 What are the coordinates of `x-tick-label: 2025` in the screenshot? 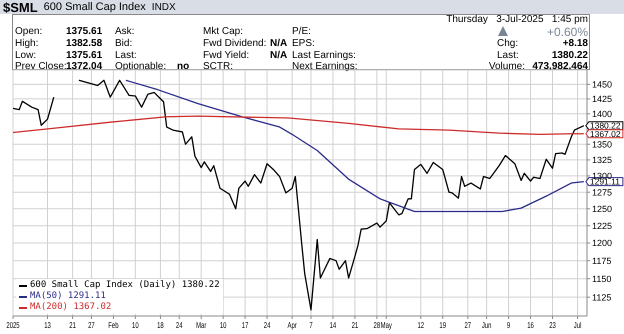 It's located at (13, 325).